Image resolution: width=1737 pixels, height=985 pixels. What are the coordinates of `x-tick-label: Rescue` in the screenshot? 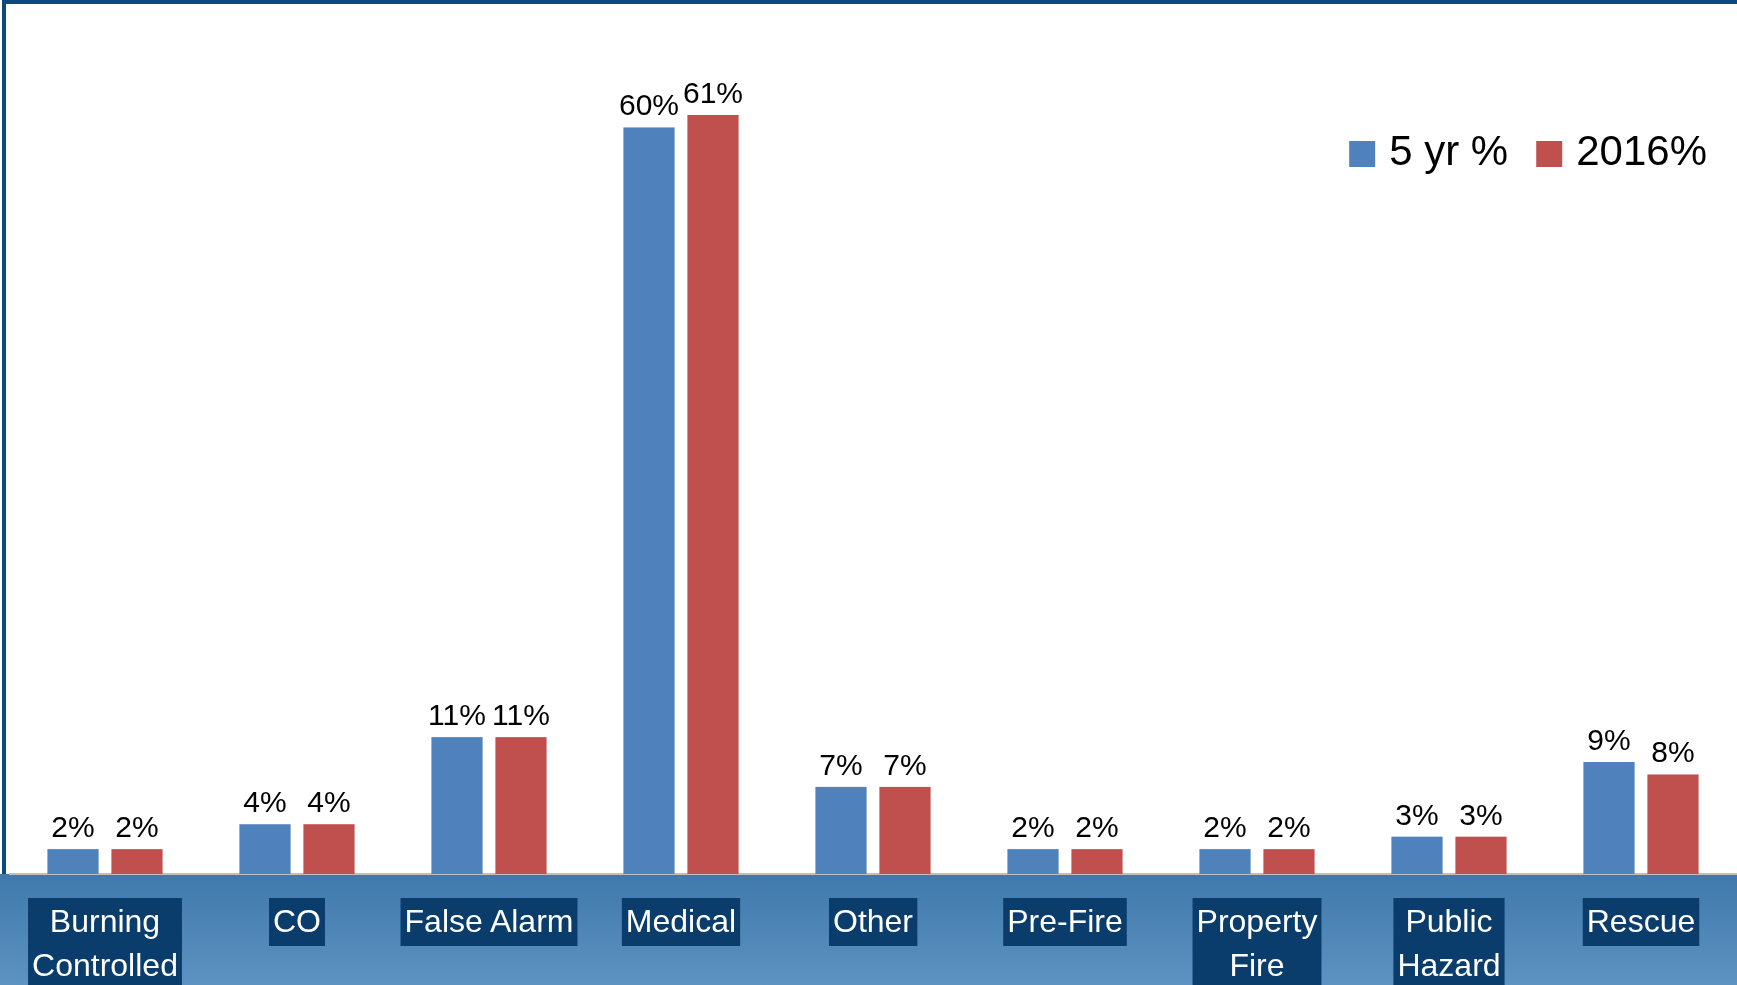 It's located at (1641, 921).